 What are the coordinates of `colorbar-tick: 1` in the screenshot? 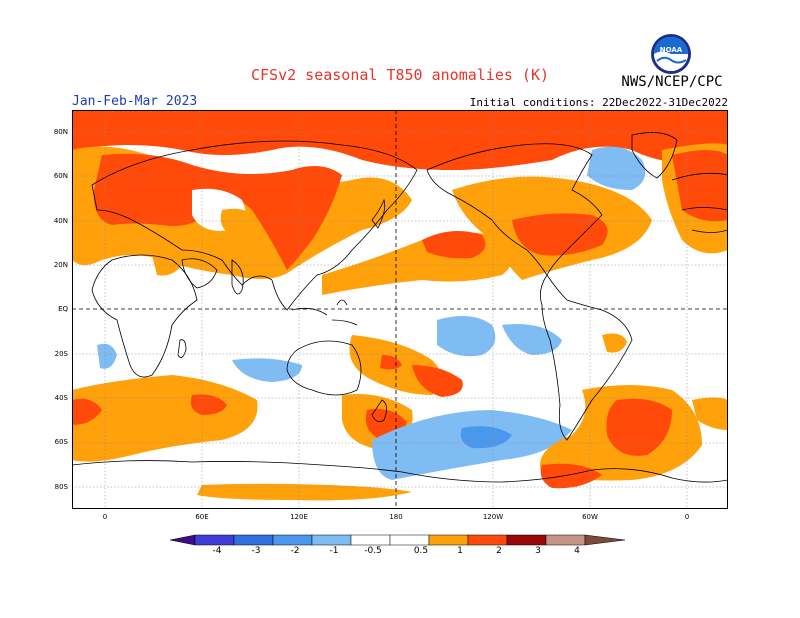 It's located at (460, 551).